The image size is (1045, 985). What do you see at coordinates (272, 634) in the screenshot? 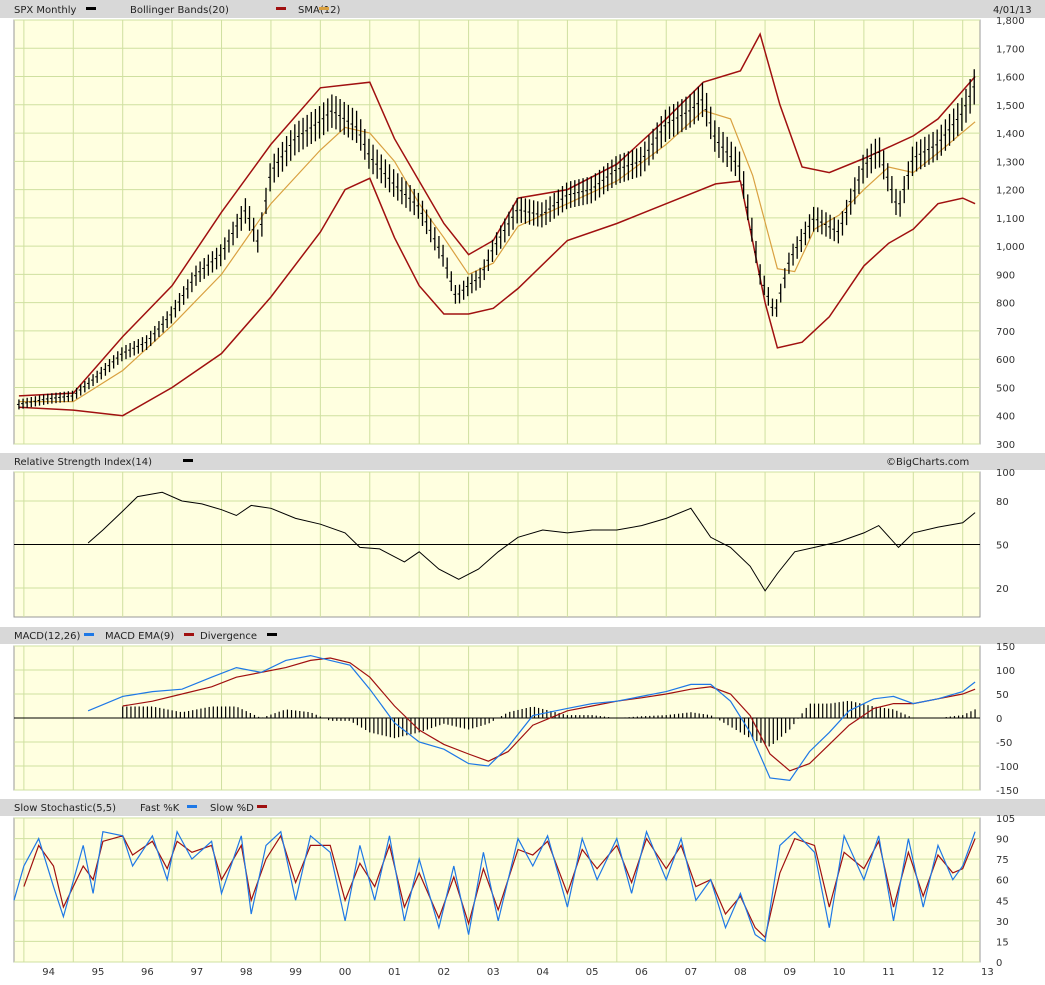
I see `divergence-swatch` at bounding box center [272, 634].